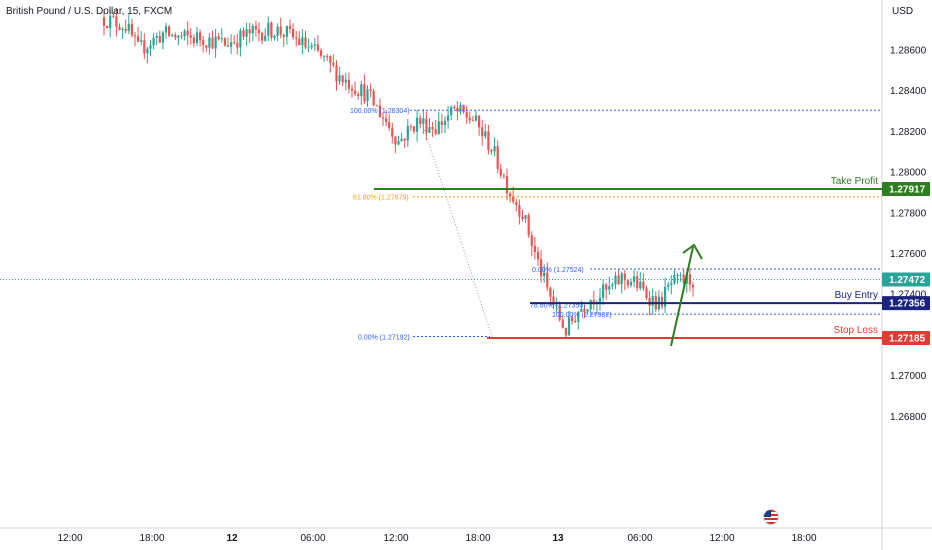  I want to click on buy-entry-price-tag, so click(906, 303).